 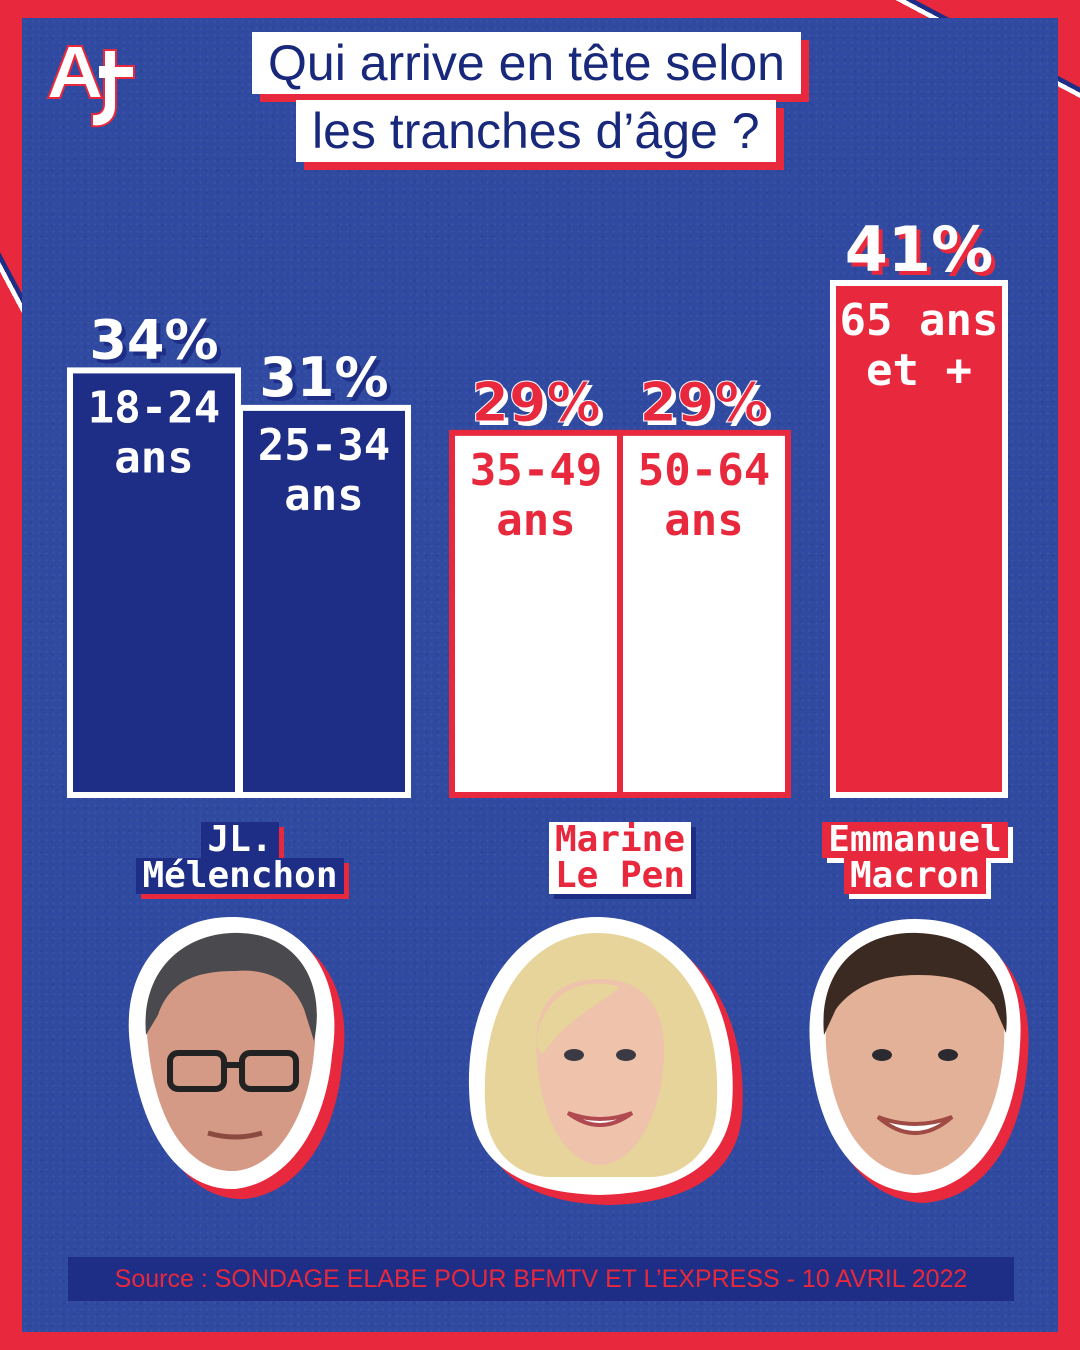 What do you see at coordinates (707, 406) in the screenshot?
I see `value-label-shadow-3: 29%` at bounding box center [707, 406].